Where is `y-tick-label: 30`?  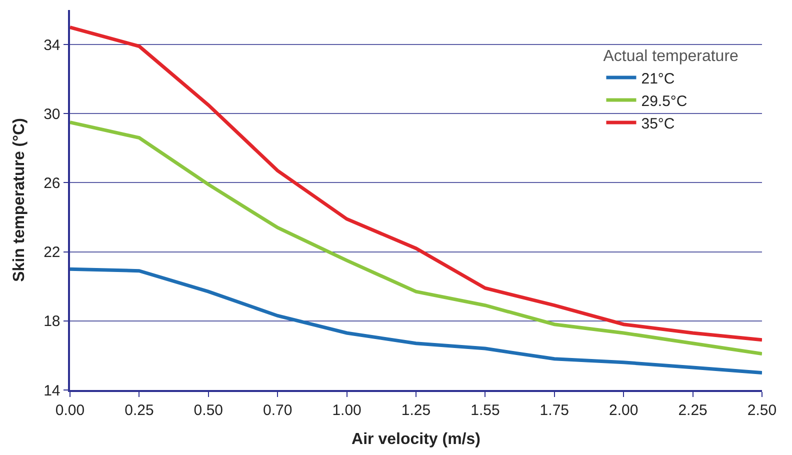
y-tick-label: 30 is located at coordinates (52, 114).